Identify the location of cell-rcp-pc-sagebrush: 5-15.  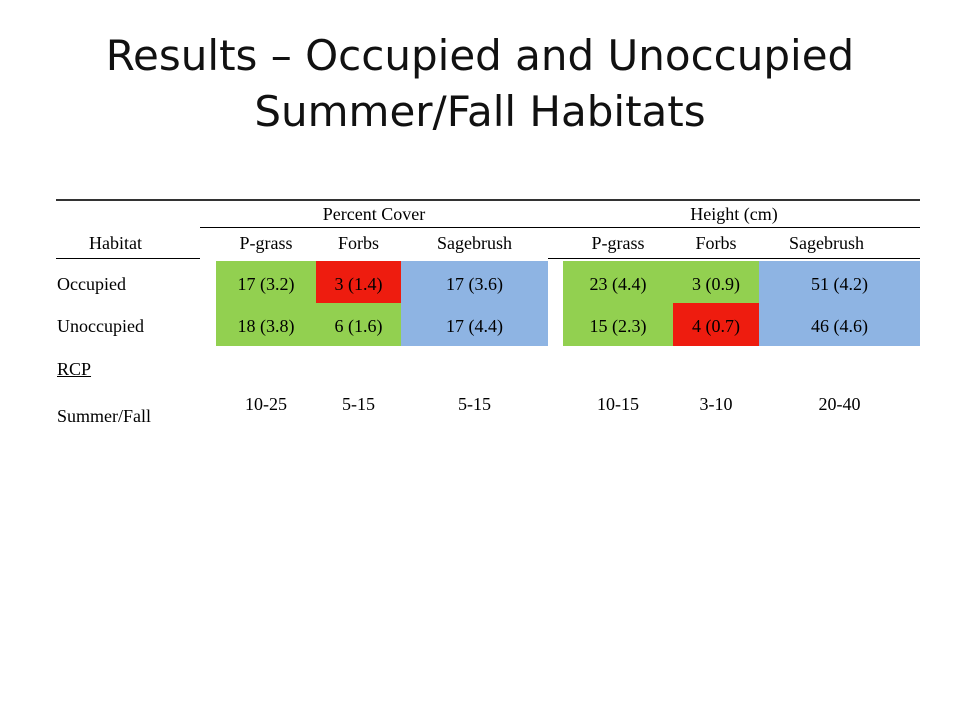
(474, 404).